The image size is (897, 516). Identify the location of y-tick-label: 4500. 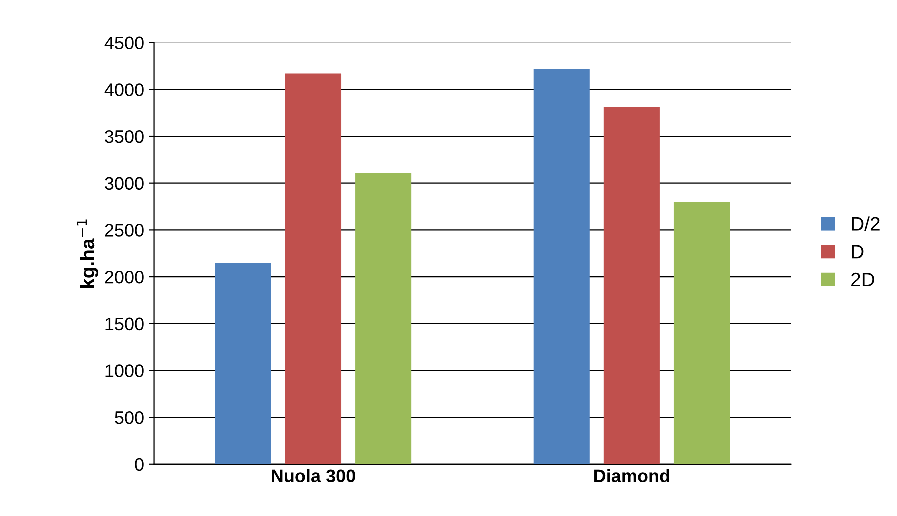
(124, 43).